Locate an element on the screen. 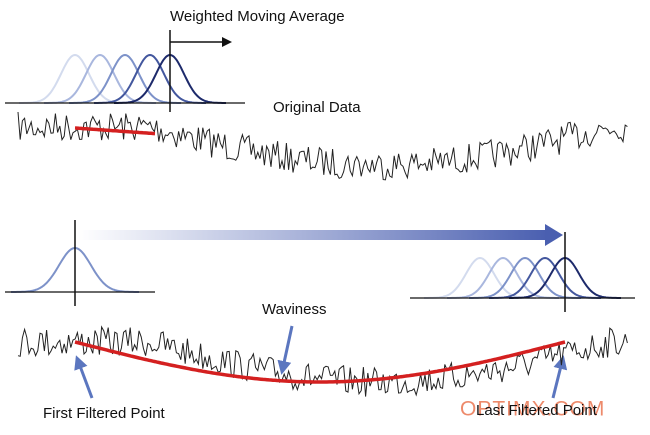 This screenshot has height=435, width=650. watermark: OPTIMX.COM is located at coordinates (532, 409).